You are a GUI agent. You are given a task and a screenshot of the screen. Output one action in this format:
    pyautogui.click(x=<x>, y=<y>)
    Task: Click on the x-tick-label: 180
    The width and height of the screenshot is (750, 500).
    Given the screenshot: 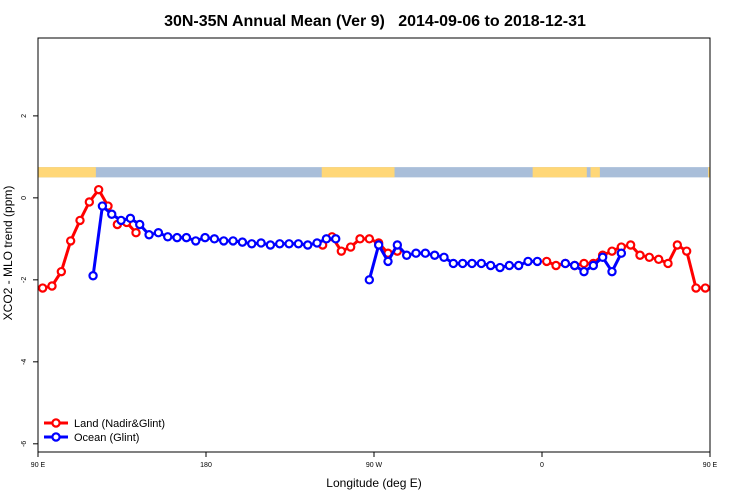 What is the action you would take?
    pyautogui.click(x=206, y=465)
    